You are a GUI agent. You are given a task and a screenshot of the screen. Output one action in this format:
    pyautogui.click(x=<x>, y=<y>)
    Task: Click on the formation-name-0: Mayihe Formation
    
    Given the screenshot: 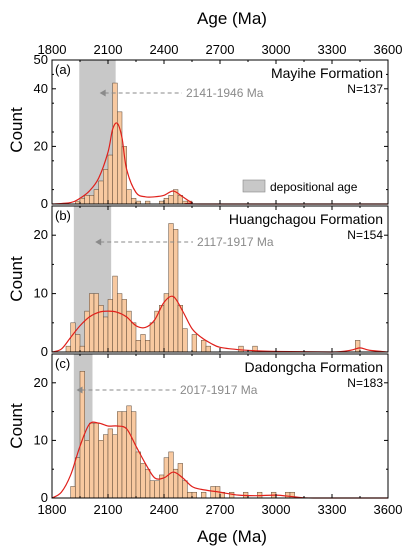 What is the action you would take?
    pyautogui.click(x=327, y=73)
    